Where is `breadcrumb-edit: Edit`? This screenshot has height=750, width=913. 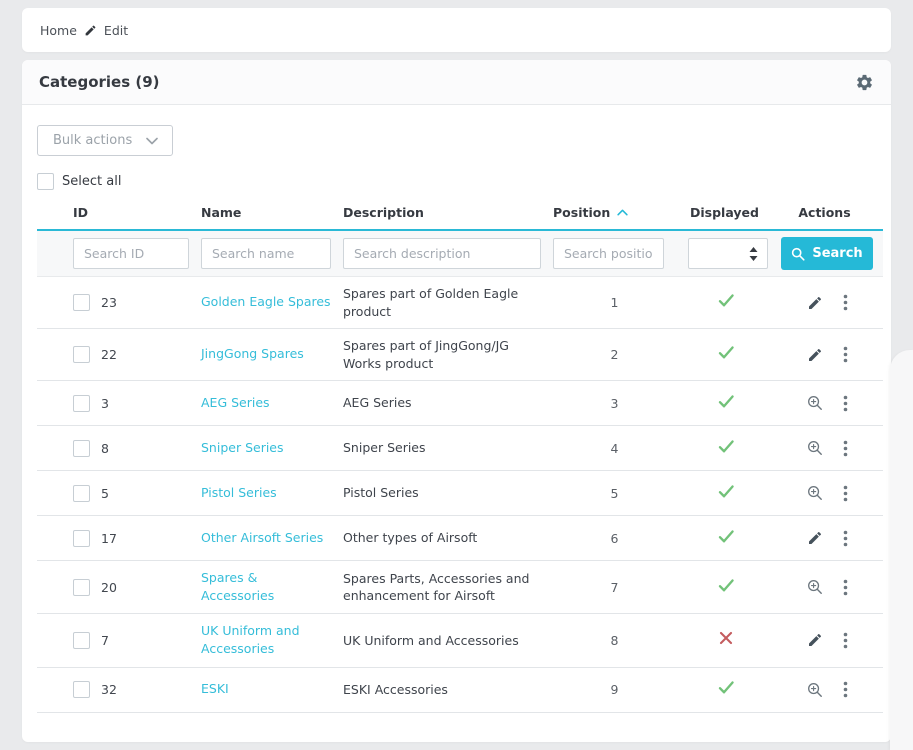
breadcrumb-edit: Edit is located at coordinates (116, 30).